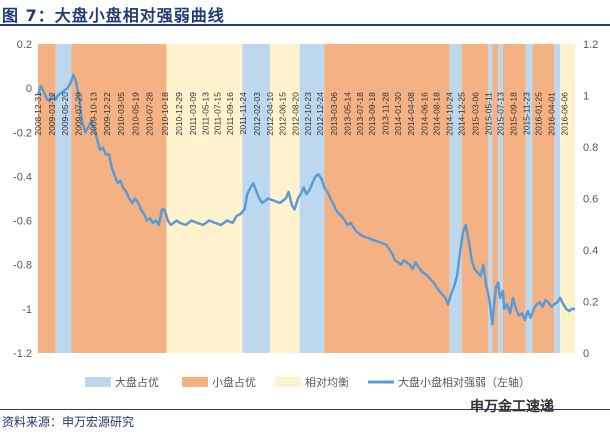 This screenshot has width=610, height=434. Describe the element at coordinates (22, 222) in the screenshot. I see `left-tick-label: -0.6` at that location.